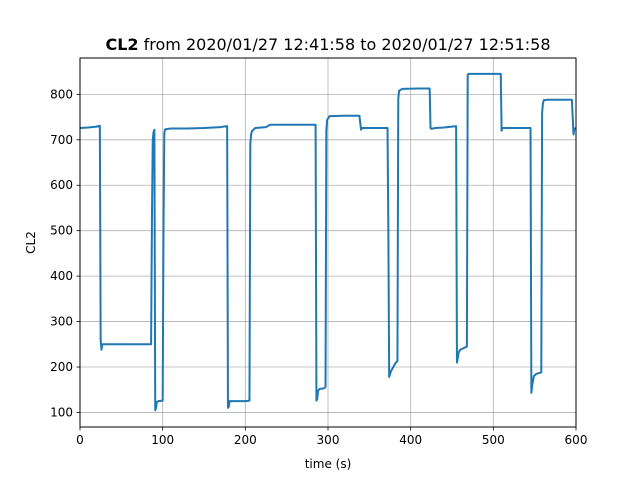 The width and height of the screenshot is (640, 480). Describe the element at coordinates (31, 242) in the screenshot. I see `y-axis-label: CL2` at that location.